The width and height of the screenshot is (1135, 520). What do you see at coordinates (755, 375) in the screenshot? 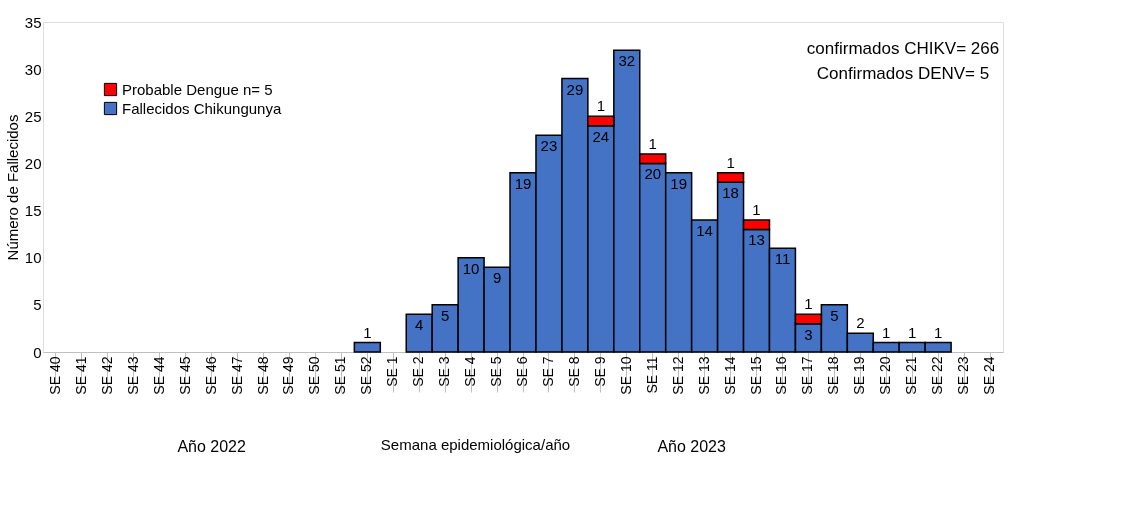
I see `x-tick-label: SE 15` at bounding box center [755, 375].